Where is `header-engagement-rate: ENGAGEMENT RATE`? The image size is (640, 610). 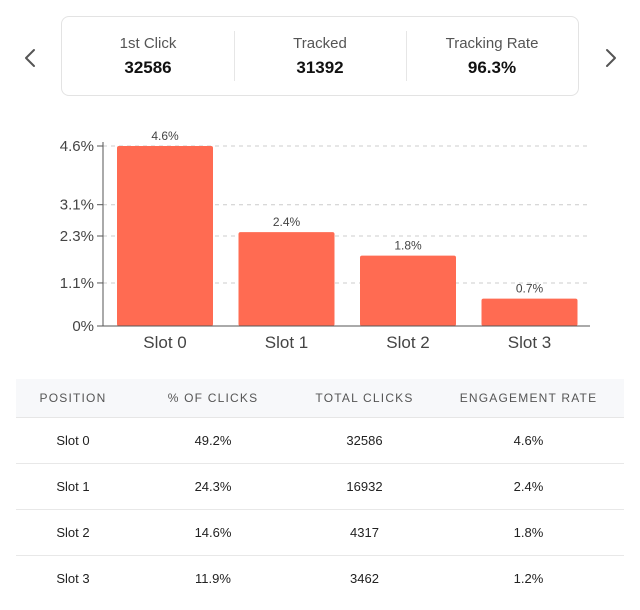 header-engagement-rate: ENGAGEMENT RATE is located at coordinates (528, 398).